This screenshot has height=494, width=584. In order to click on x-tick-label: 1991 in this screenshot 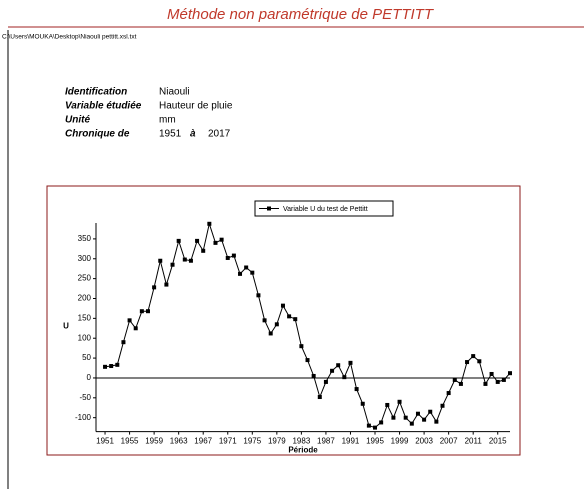, I will do `click(351, 441)`.